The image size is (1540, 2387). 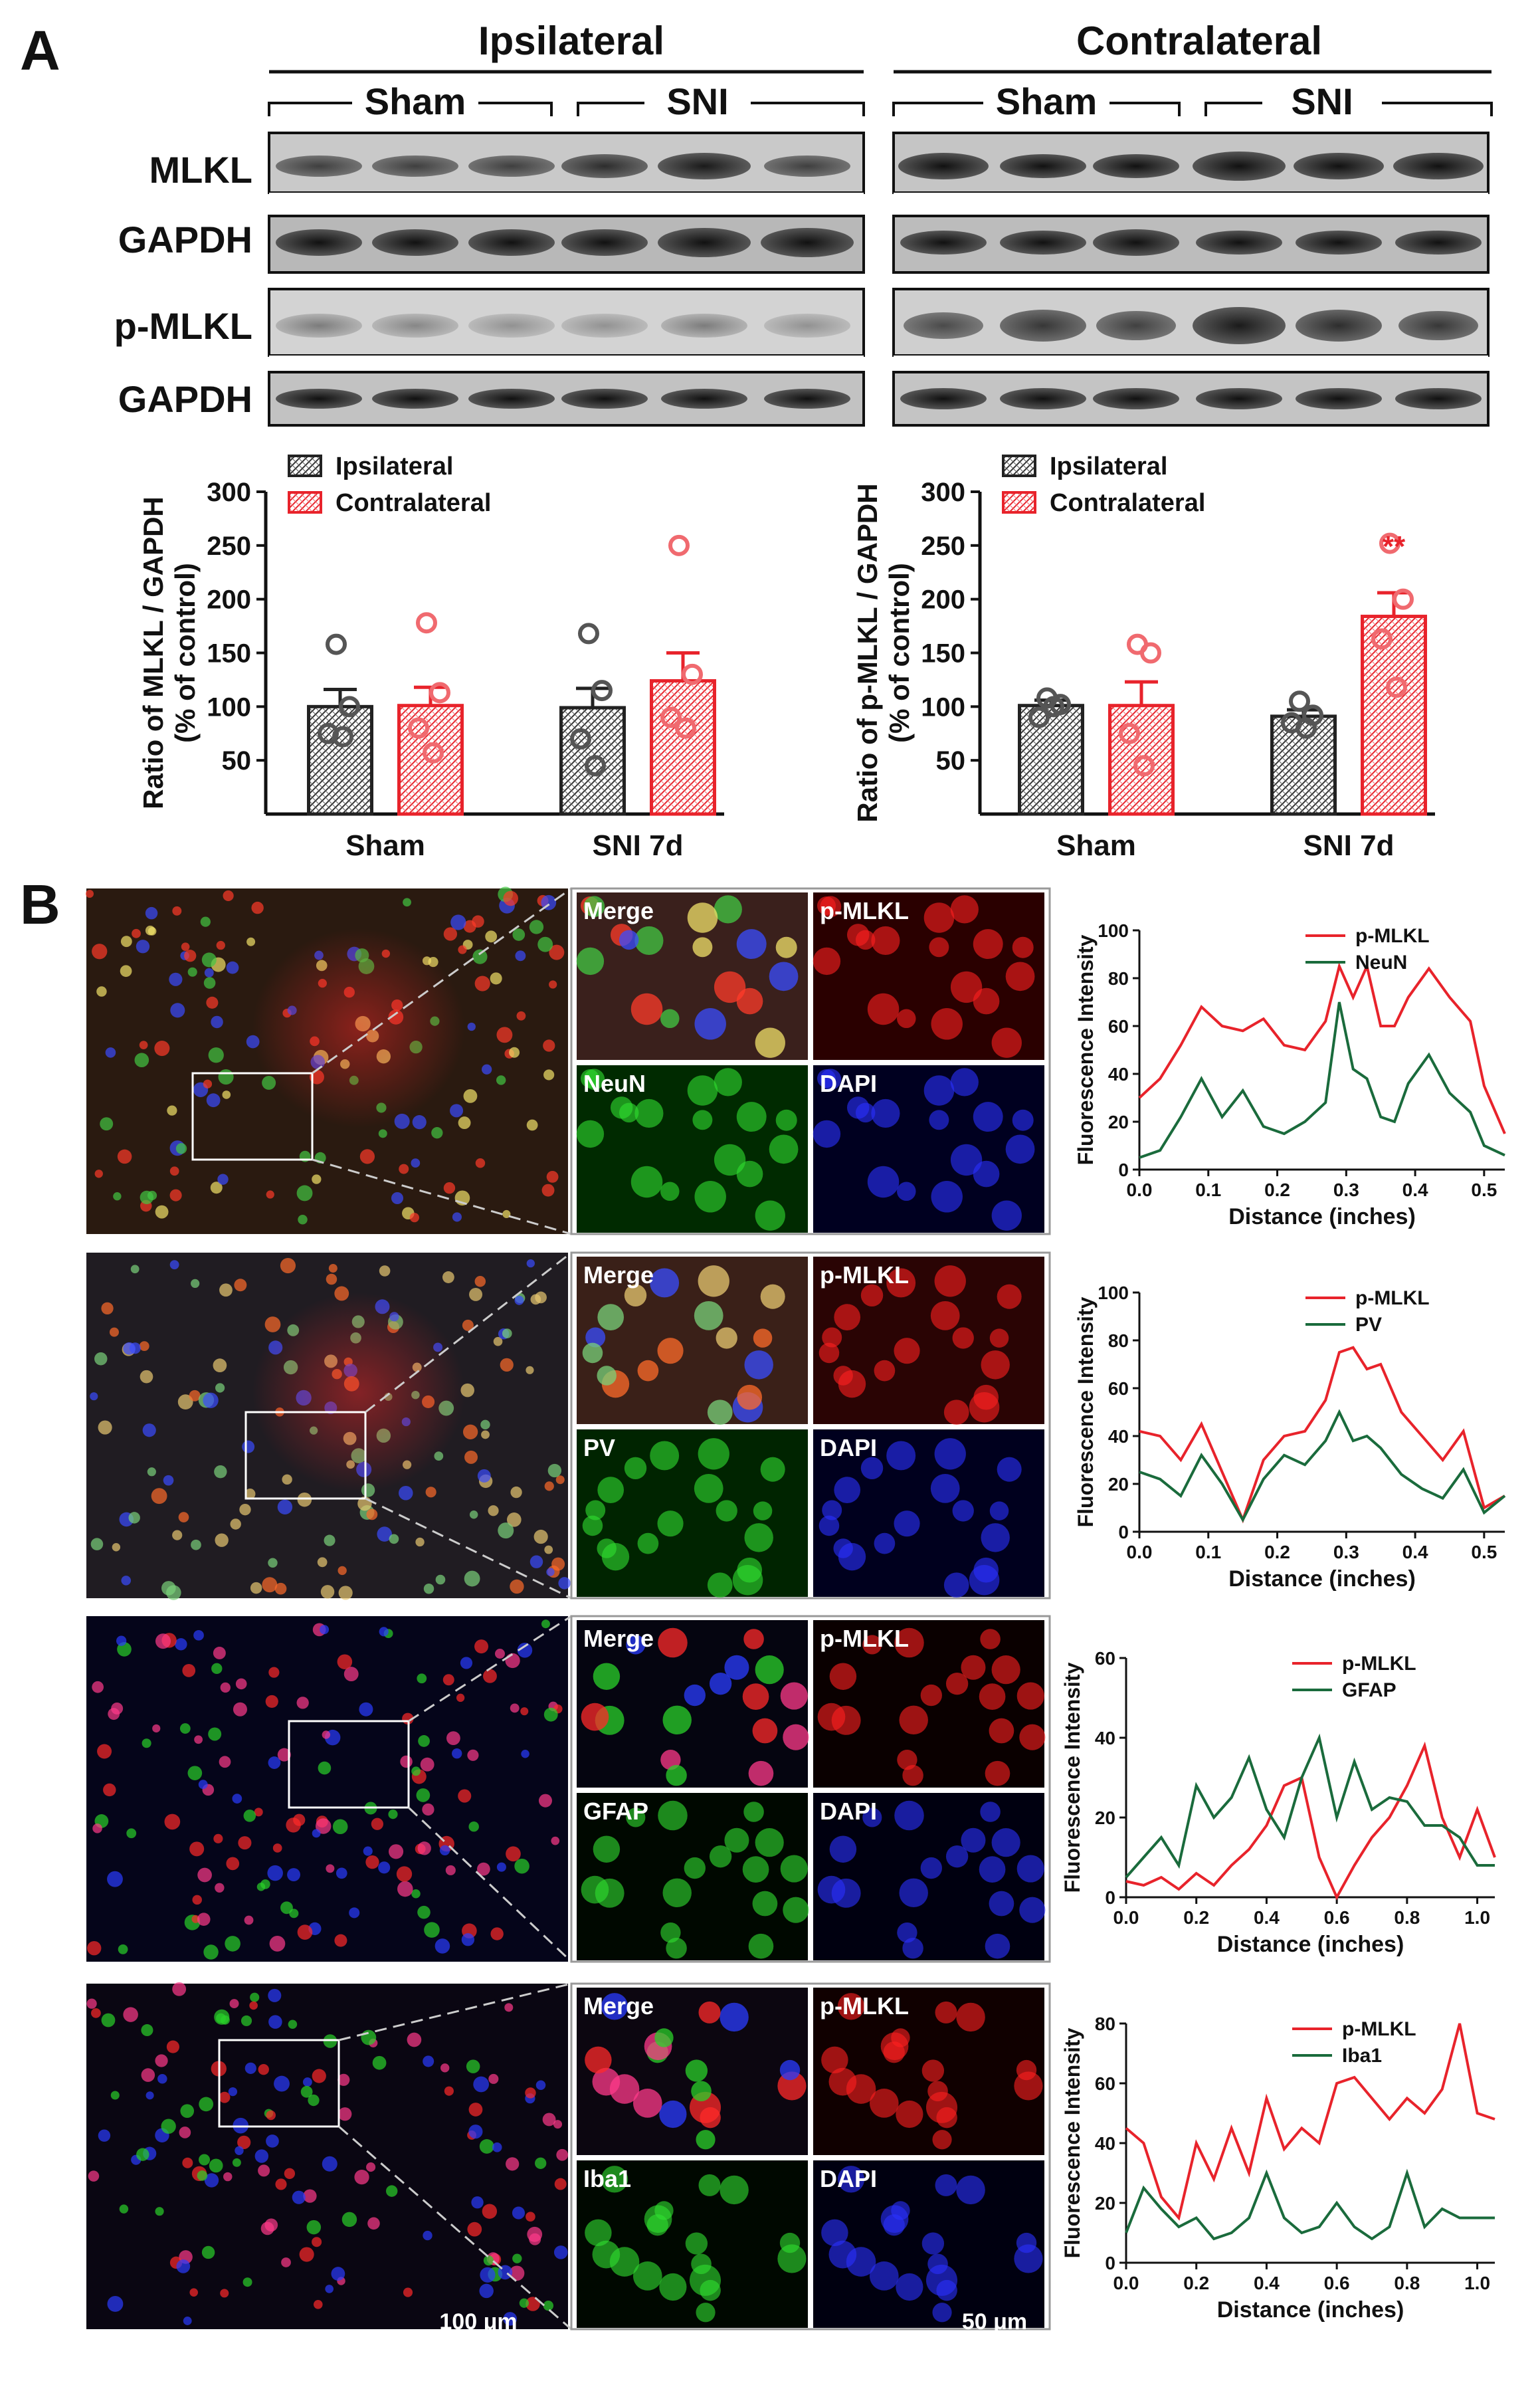 What do you see at coordinates (229, 492) in the screenshot?
I see `y-tick-label: 300` at bounding box center [229, 492].